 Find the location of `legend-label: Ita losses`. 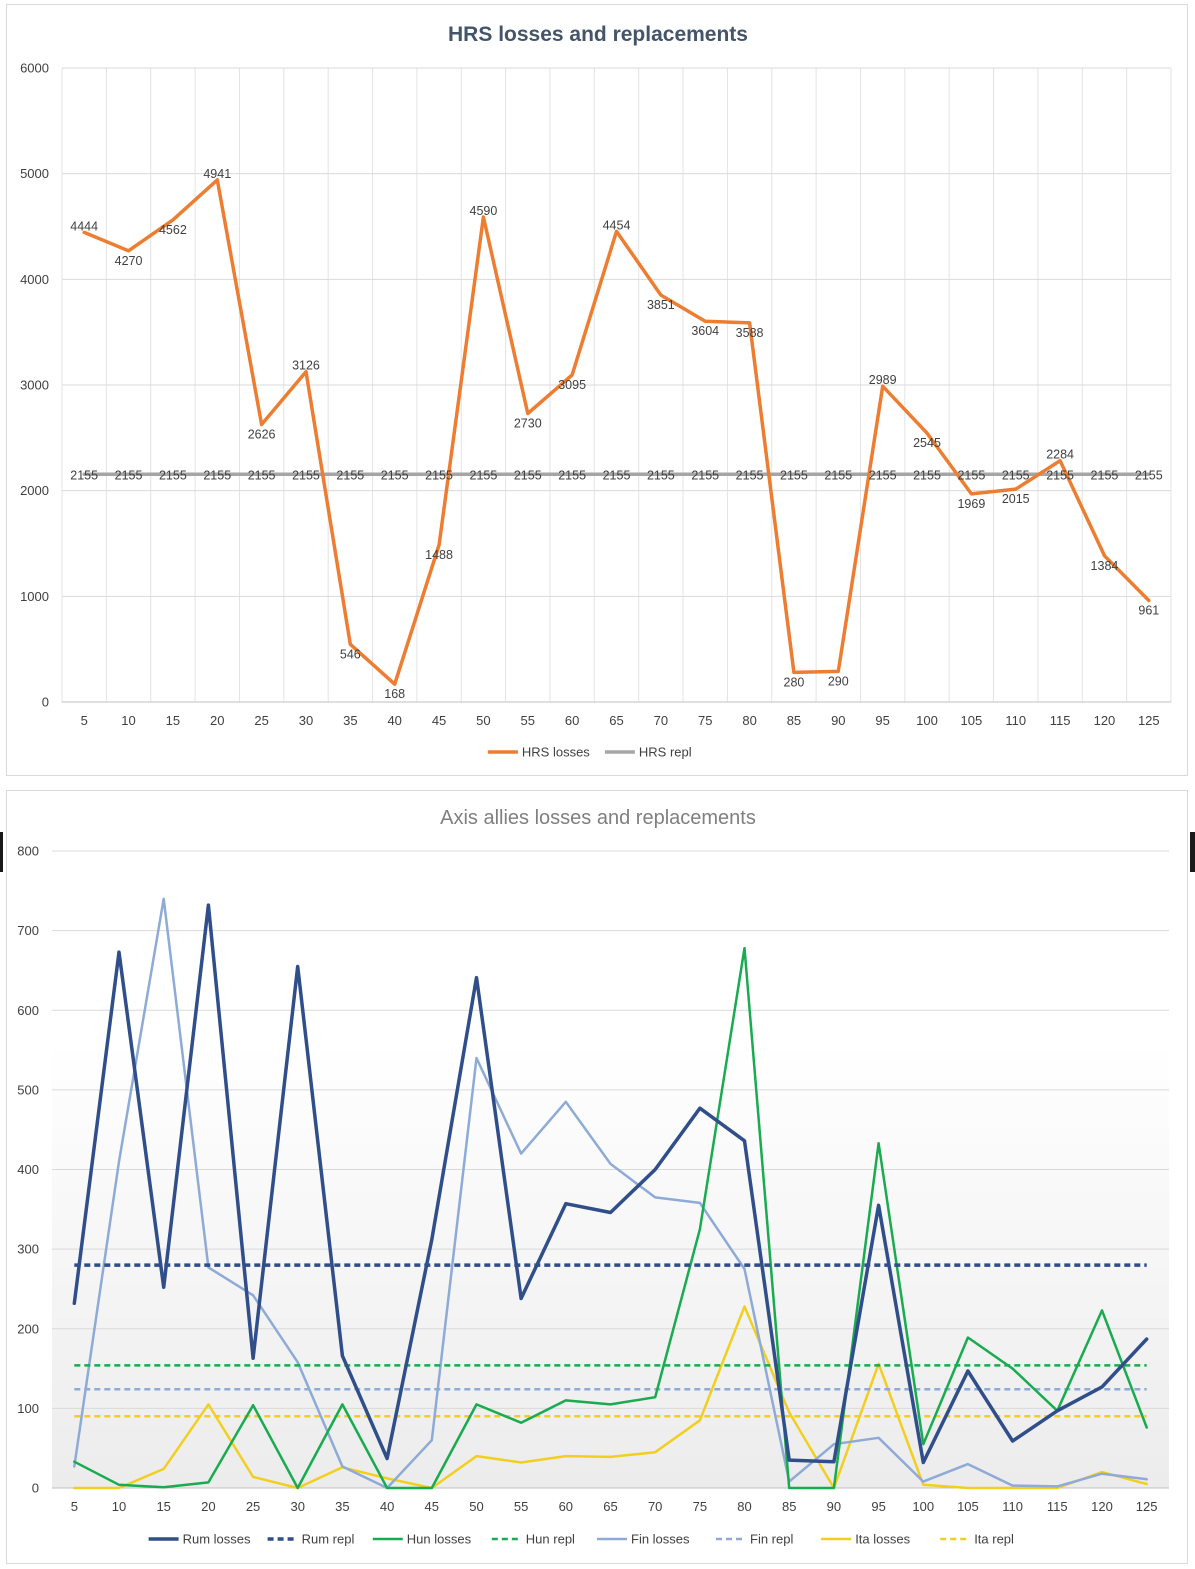

legend-label: Ita losses is located at coordinates (882, 1539).